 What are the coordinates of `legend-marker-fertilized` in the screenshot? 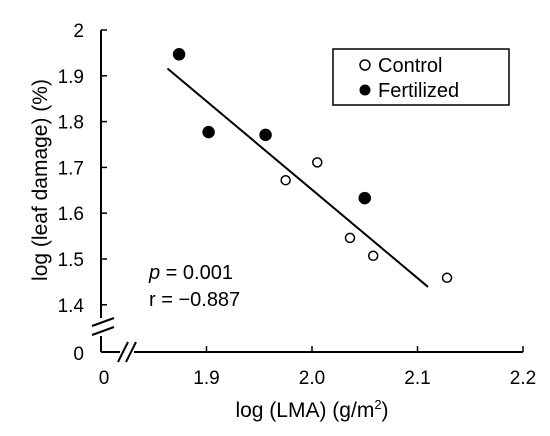 It's located at (365, 90).